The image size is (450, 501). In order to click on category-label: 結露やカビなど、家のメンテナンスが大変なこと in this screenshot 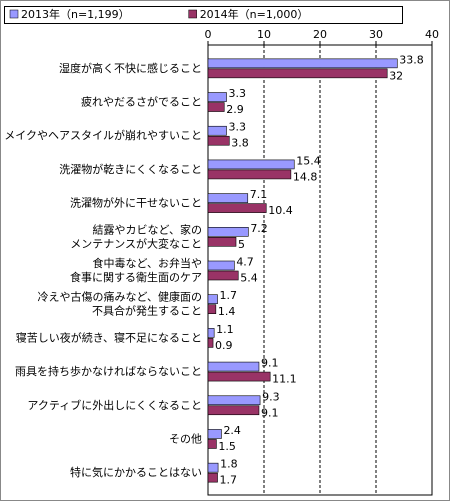, I will do `click(136, 236)`.